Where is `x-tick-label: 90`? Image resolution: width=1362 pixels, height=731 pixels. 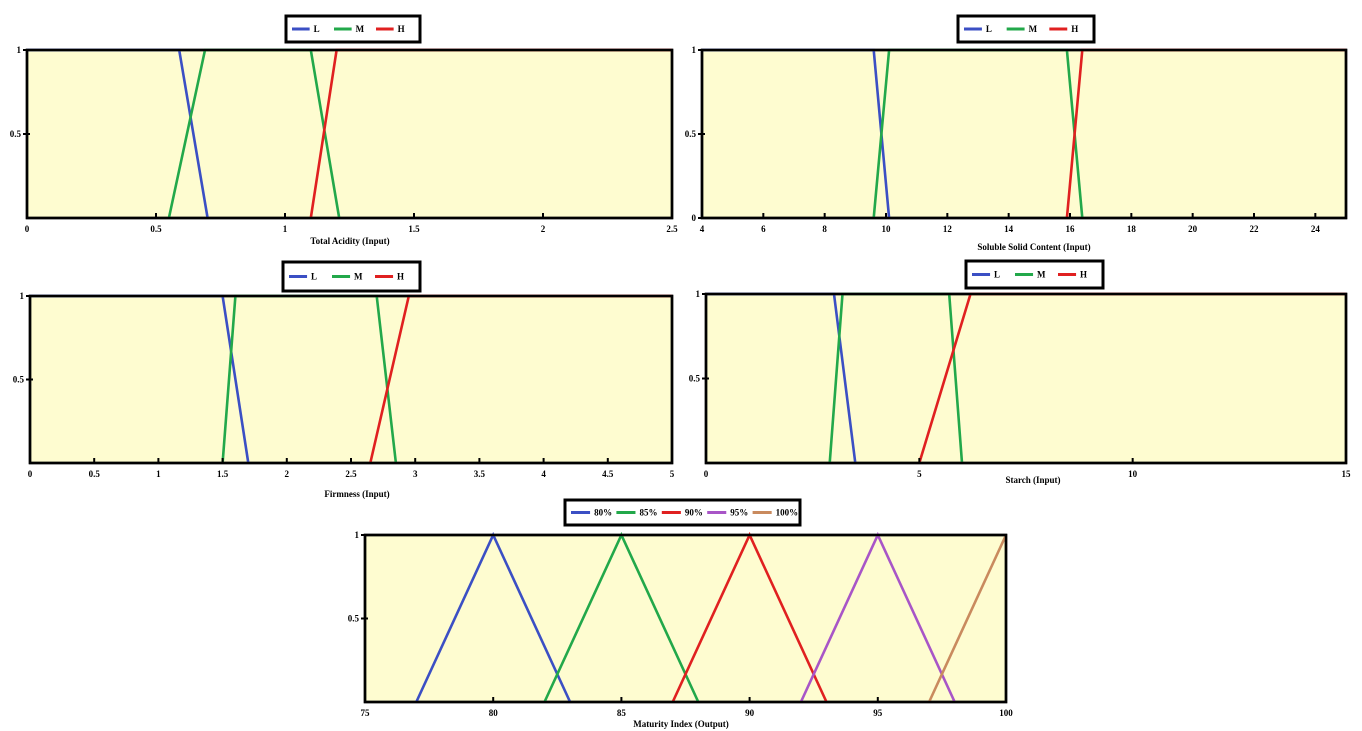 x-tick-label: 90 is located at coordinates (750, 713).